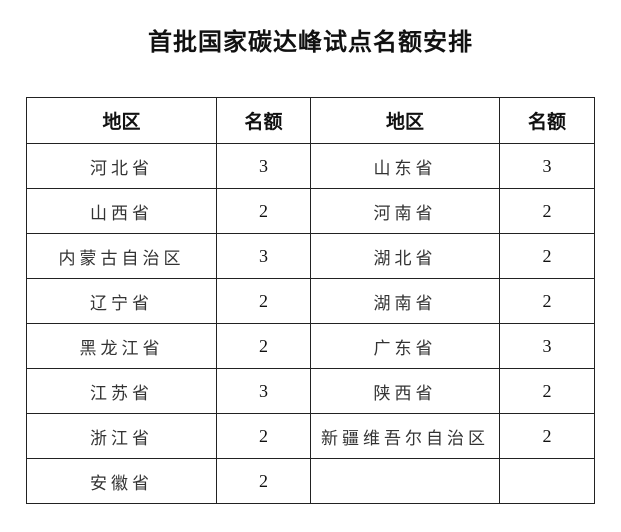  Describe the element at coordinates (405, 436) in the screenshot. I see `region-cell: 新疆维吾尔自治区` at that location.